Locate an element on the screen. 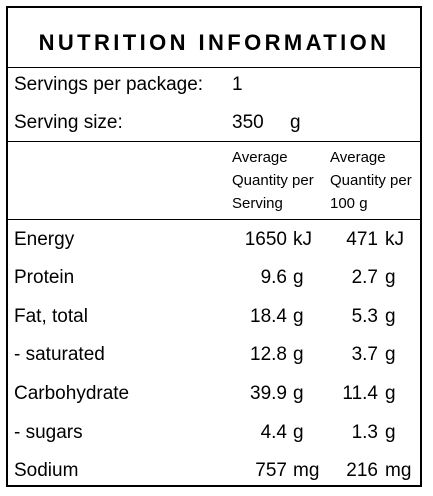  serving-size-value: 350 is located at coordinates (248, 122).